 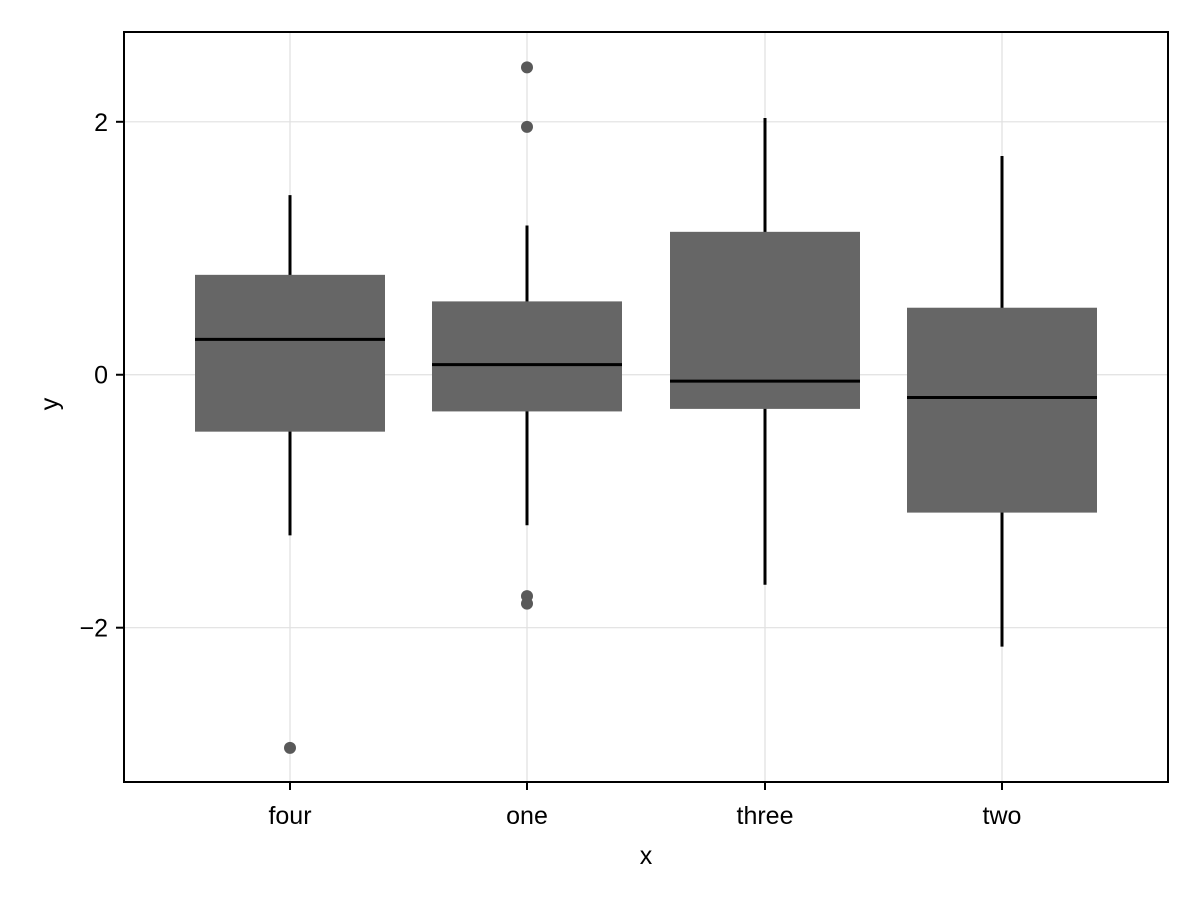 What do you see at coordinates (527, 816) in the screenshot?
I see `x-tick-label-one: one` at bounding box center [527, 816].